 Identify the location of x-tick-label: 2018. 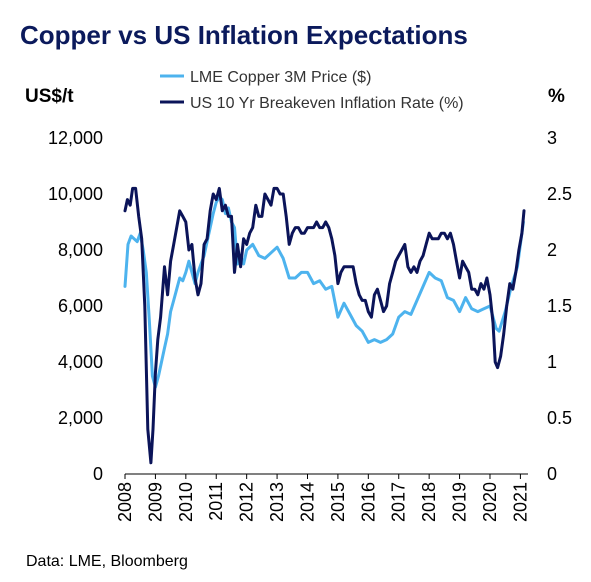
(429, 502).